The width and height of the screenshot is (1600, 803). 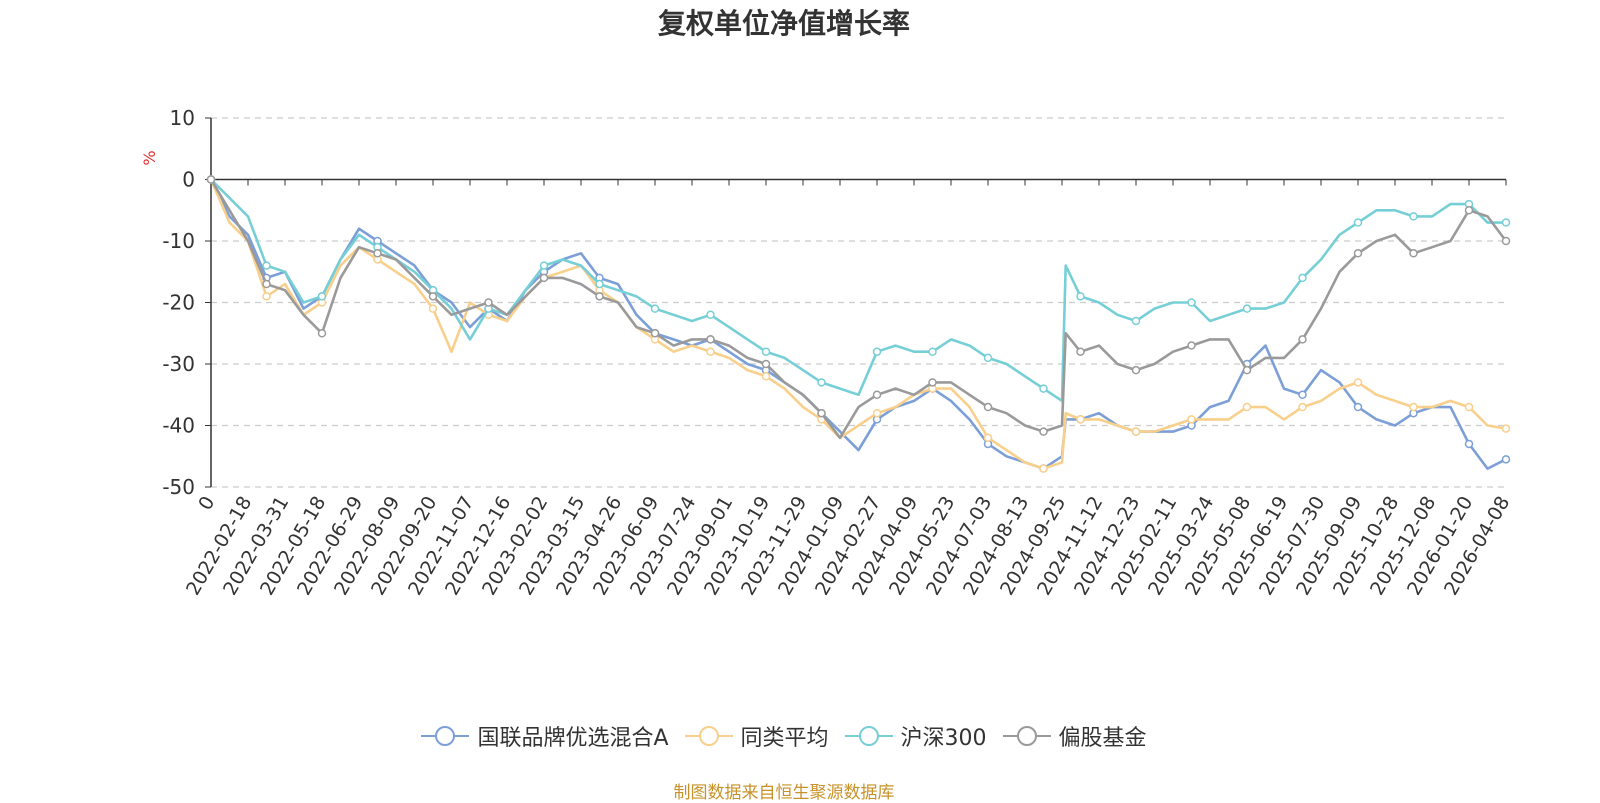 I want to click on legend-item: 沪深300, so click(x=915, y=736).